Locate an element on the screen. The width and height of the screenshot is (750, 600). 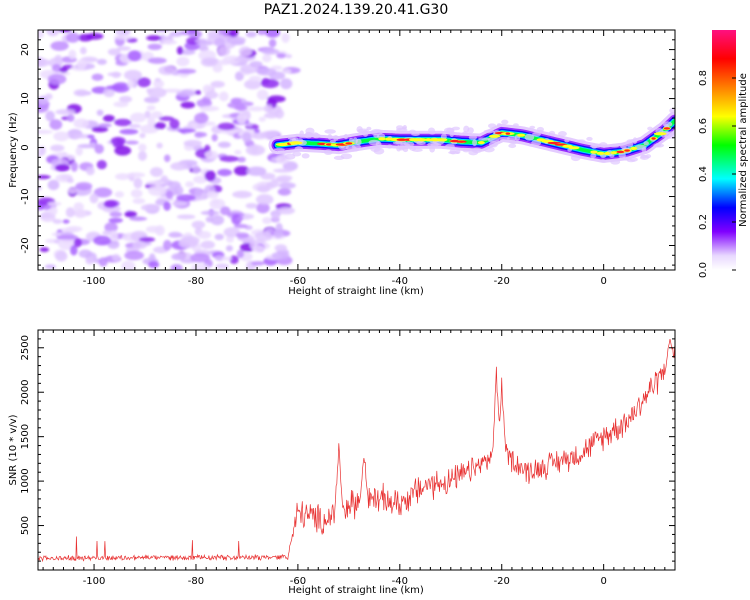
snr-x-tick-label: -80 is located at coordinates (196, 581).